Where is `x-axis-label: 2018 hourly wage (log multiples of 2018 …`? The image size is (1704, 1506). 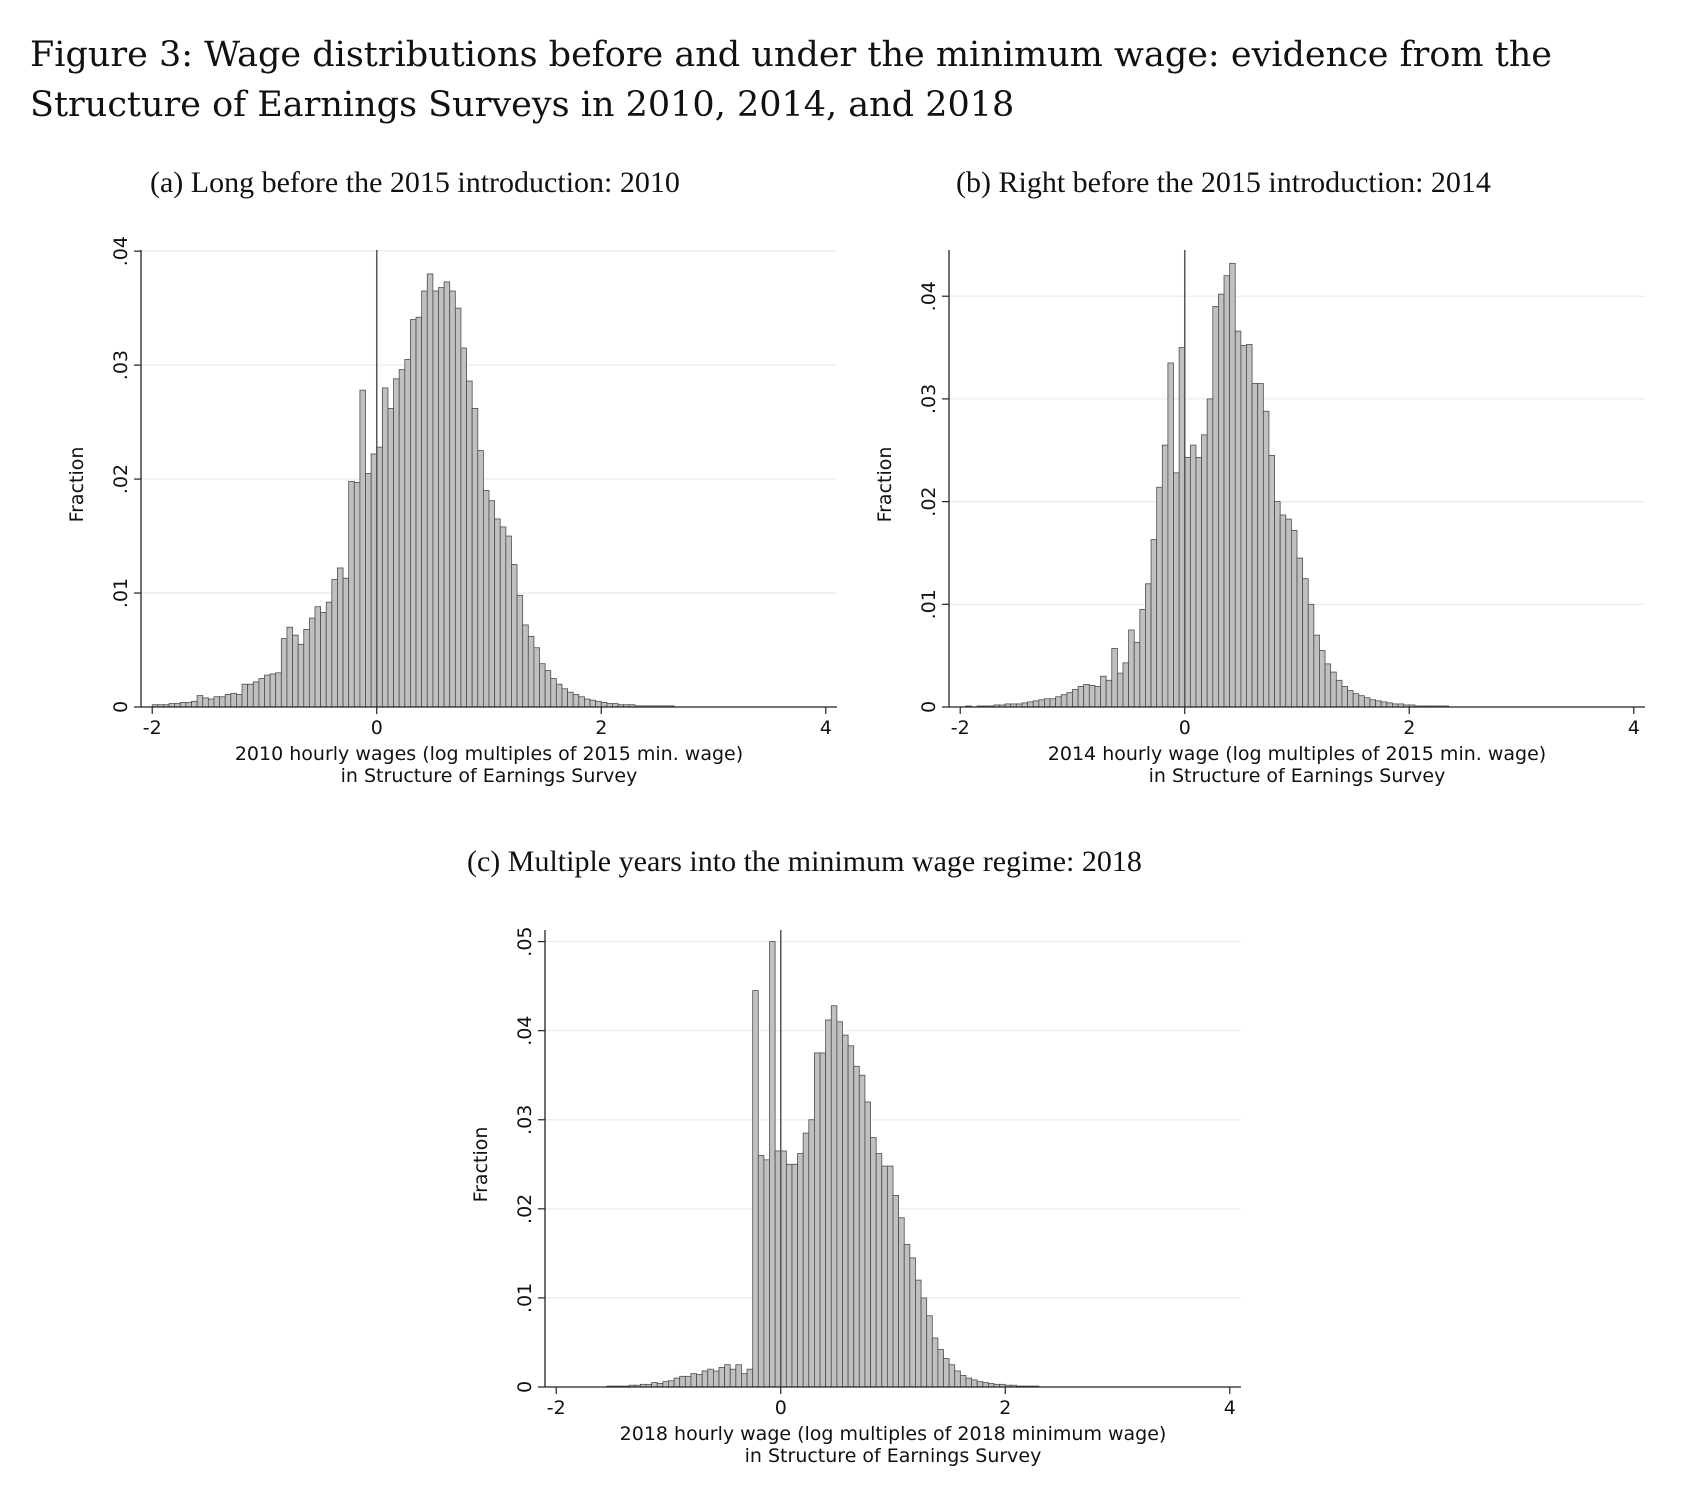 x-axis-label: 2018 hourly wage (log multiples of 2018 … is located at coordinates (893, 1434).